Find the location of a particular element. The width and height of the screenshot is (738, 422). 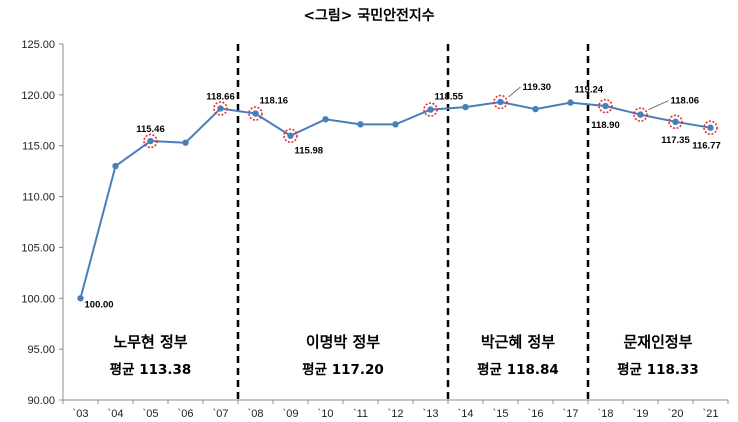

period-name: 노무현 정부 is located at coordinates (150, 342).